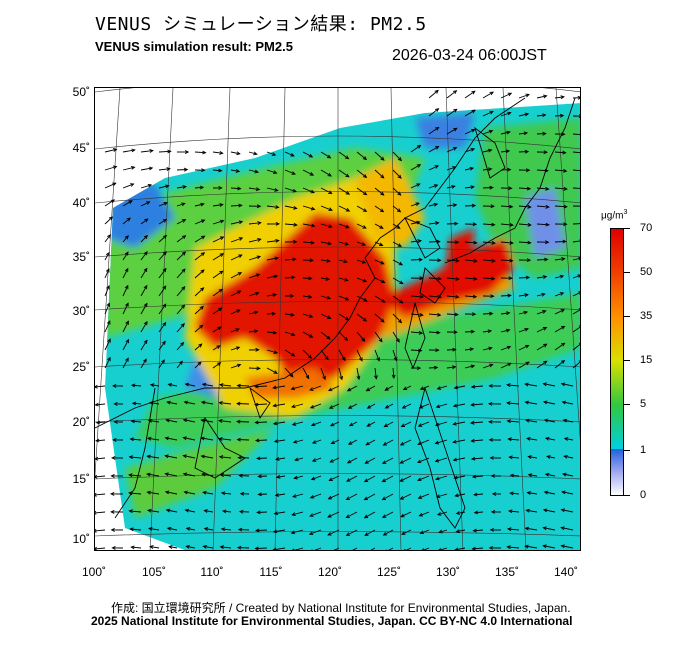  I want to click on colorbar-tick, so click(627, 272).